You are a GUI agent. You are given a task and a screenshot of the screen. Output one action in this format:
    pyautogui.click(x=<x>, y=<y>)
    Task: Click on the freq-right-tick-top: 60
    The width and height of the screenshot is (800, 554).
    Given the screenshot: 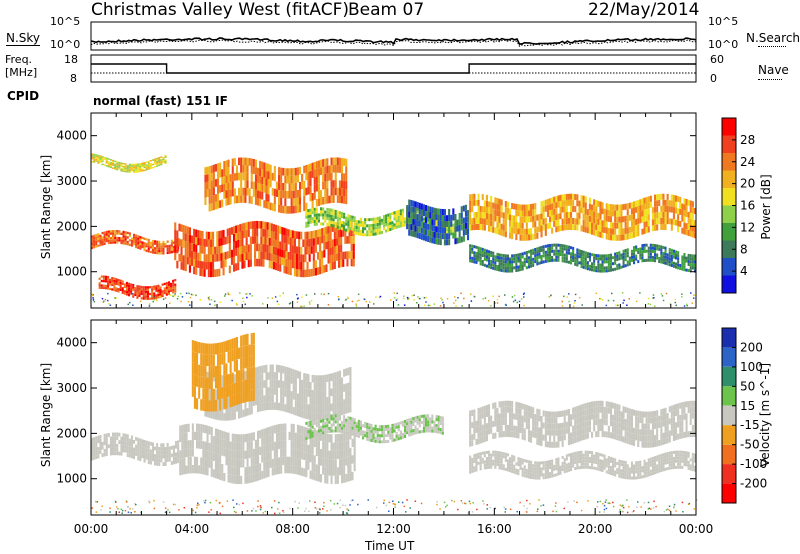 What is the action you would take?
    pyautogui.click(x=717, y=59)
    